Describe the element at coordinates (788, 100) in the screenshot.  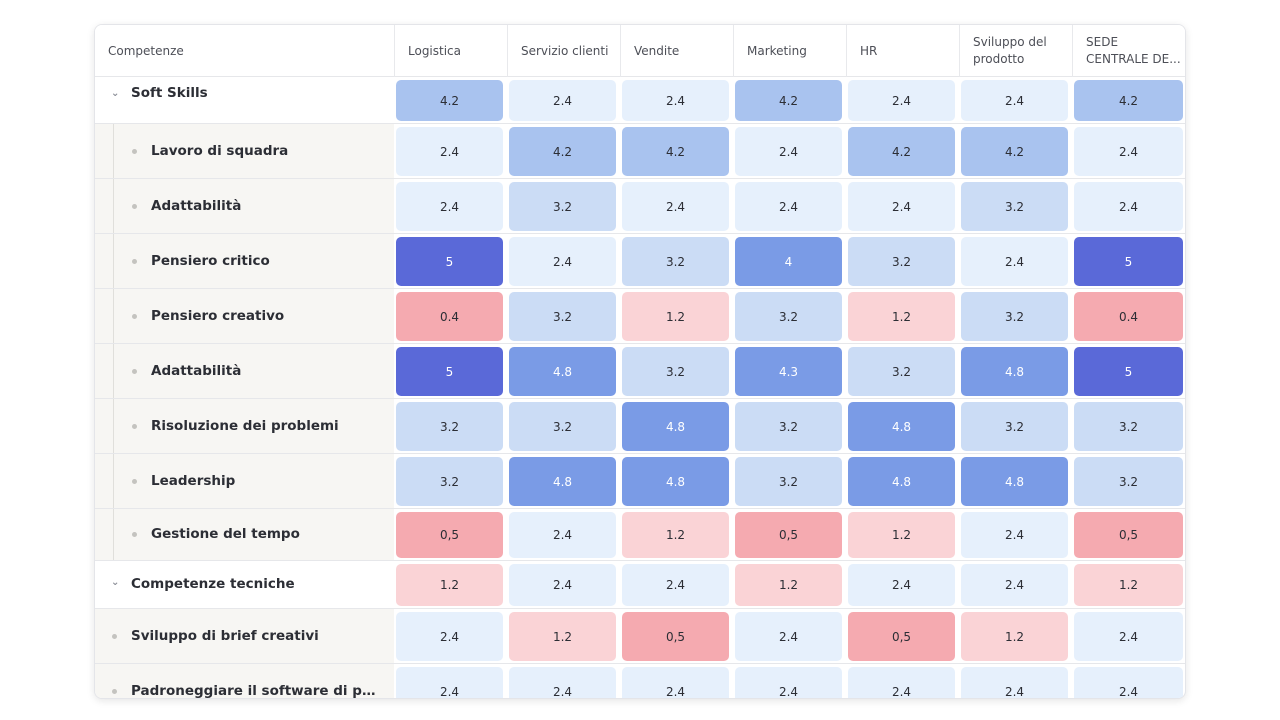
I see `heatmap-cell-marketing: 4.2` at that location.